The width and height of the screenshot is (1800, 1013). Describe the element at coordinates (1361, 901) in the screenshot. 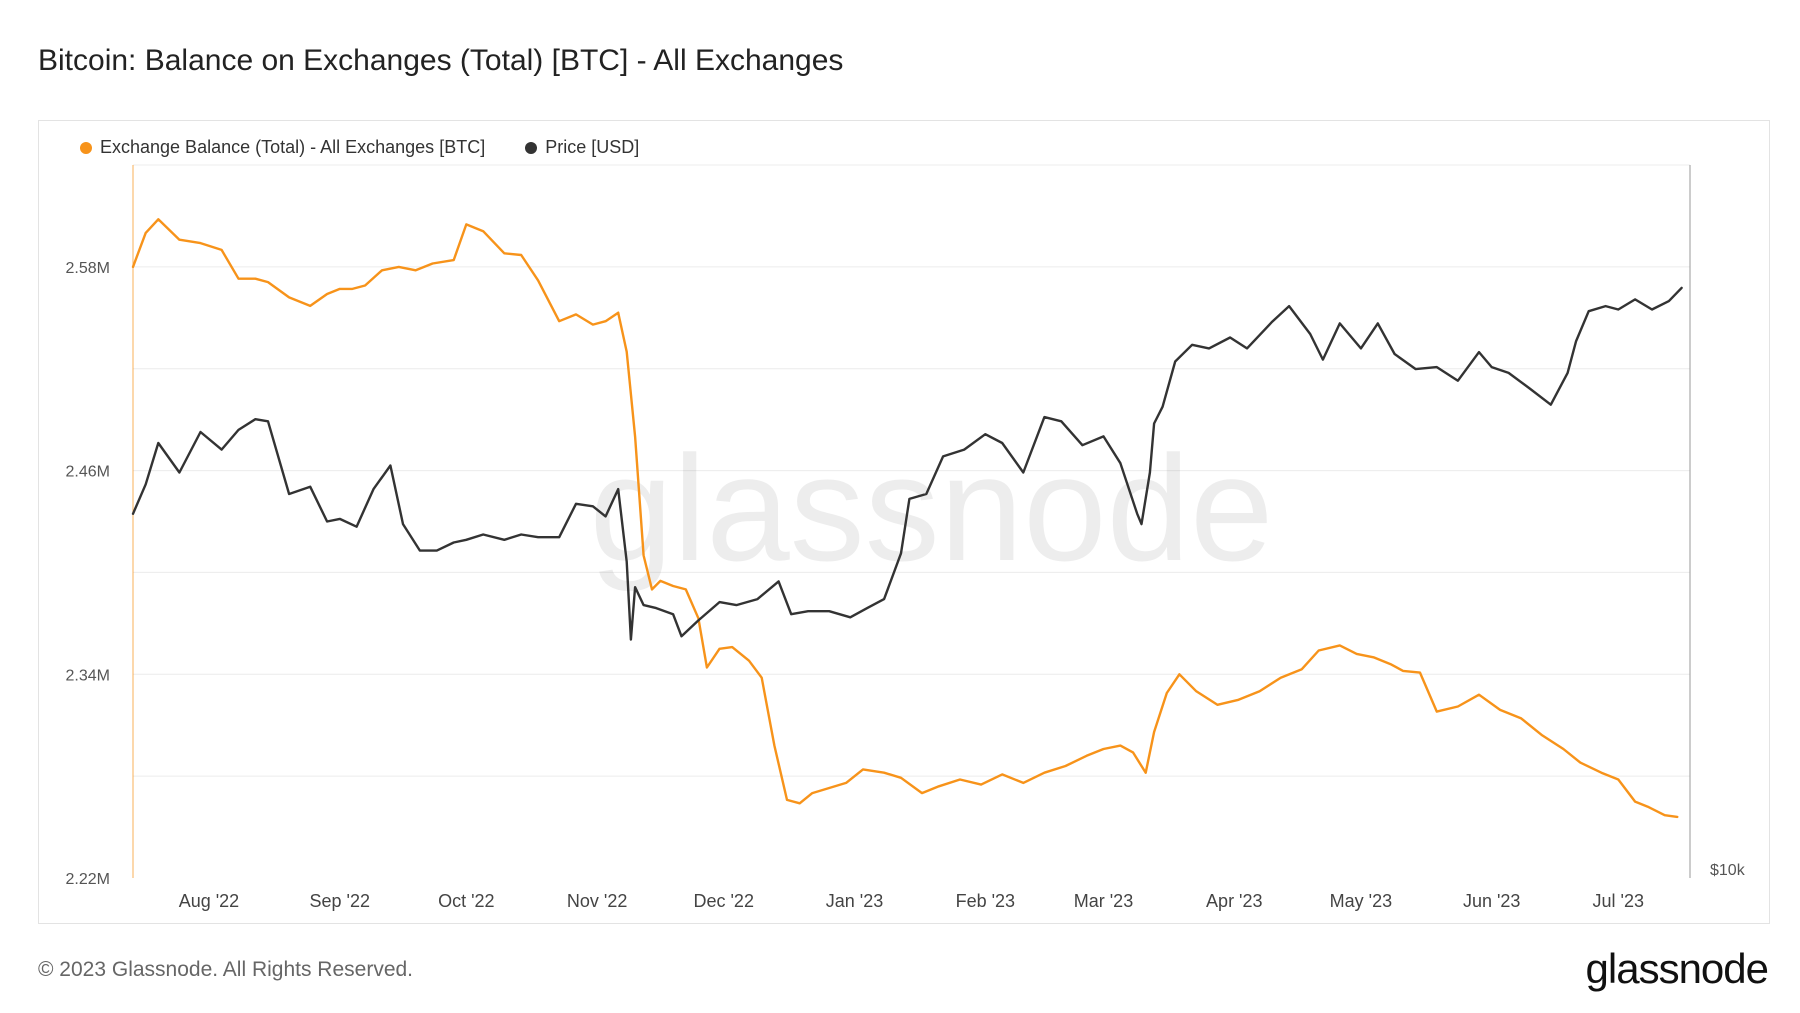

I see `x-tick-label: May '23` at that location.